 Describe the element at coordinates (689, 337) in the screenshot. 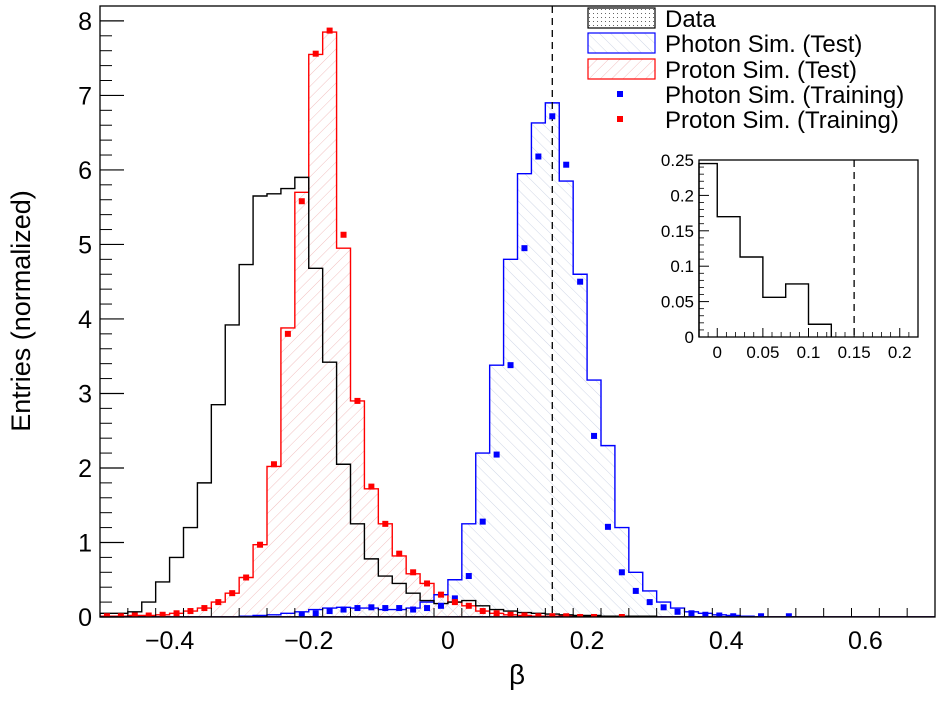

I see `inset-y-tick-label: 0` at that location.